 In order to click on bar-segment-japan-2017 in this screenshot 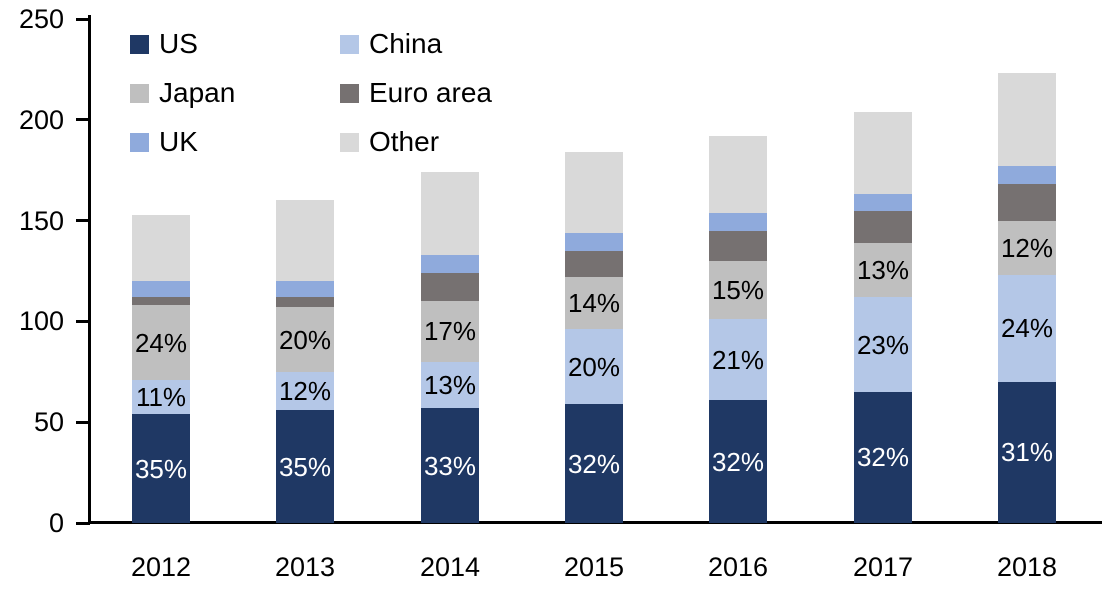, I will do `click(883, 270)`.